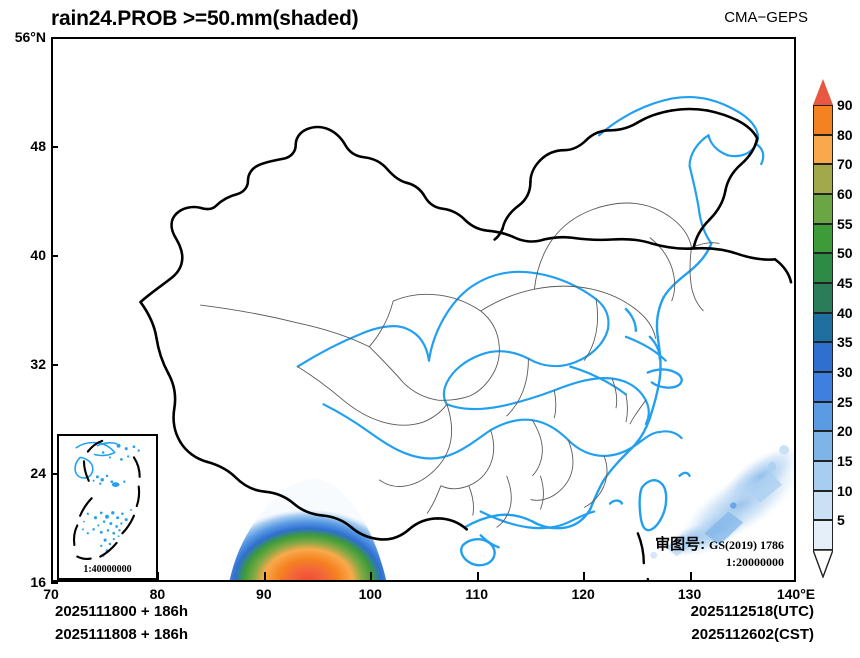 This screenshot has height=658, width=860. What do you see at coordinates (823, 564) in the screenshot?
I see `colorbar-bottom-arrow-outline` at bounding box center [823, 564].